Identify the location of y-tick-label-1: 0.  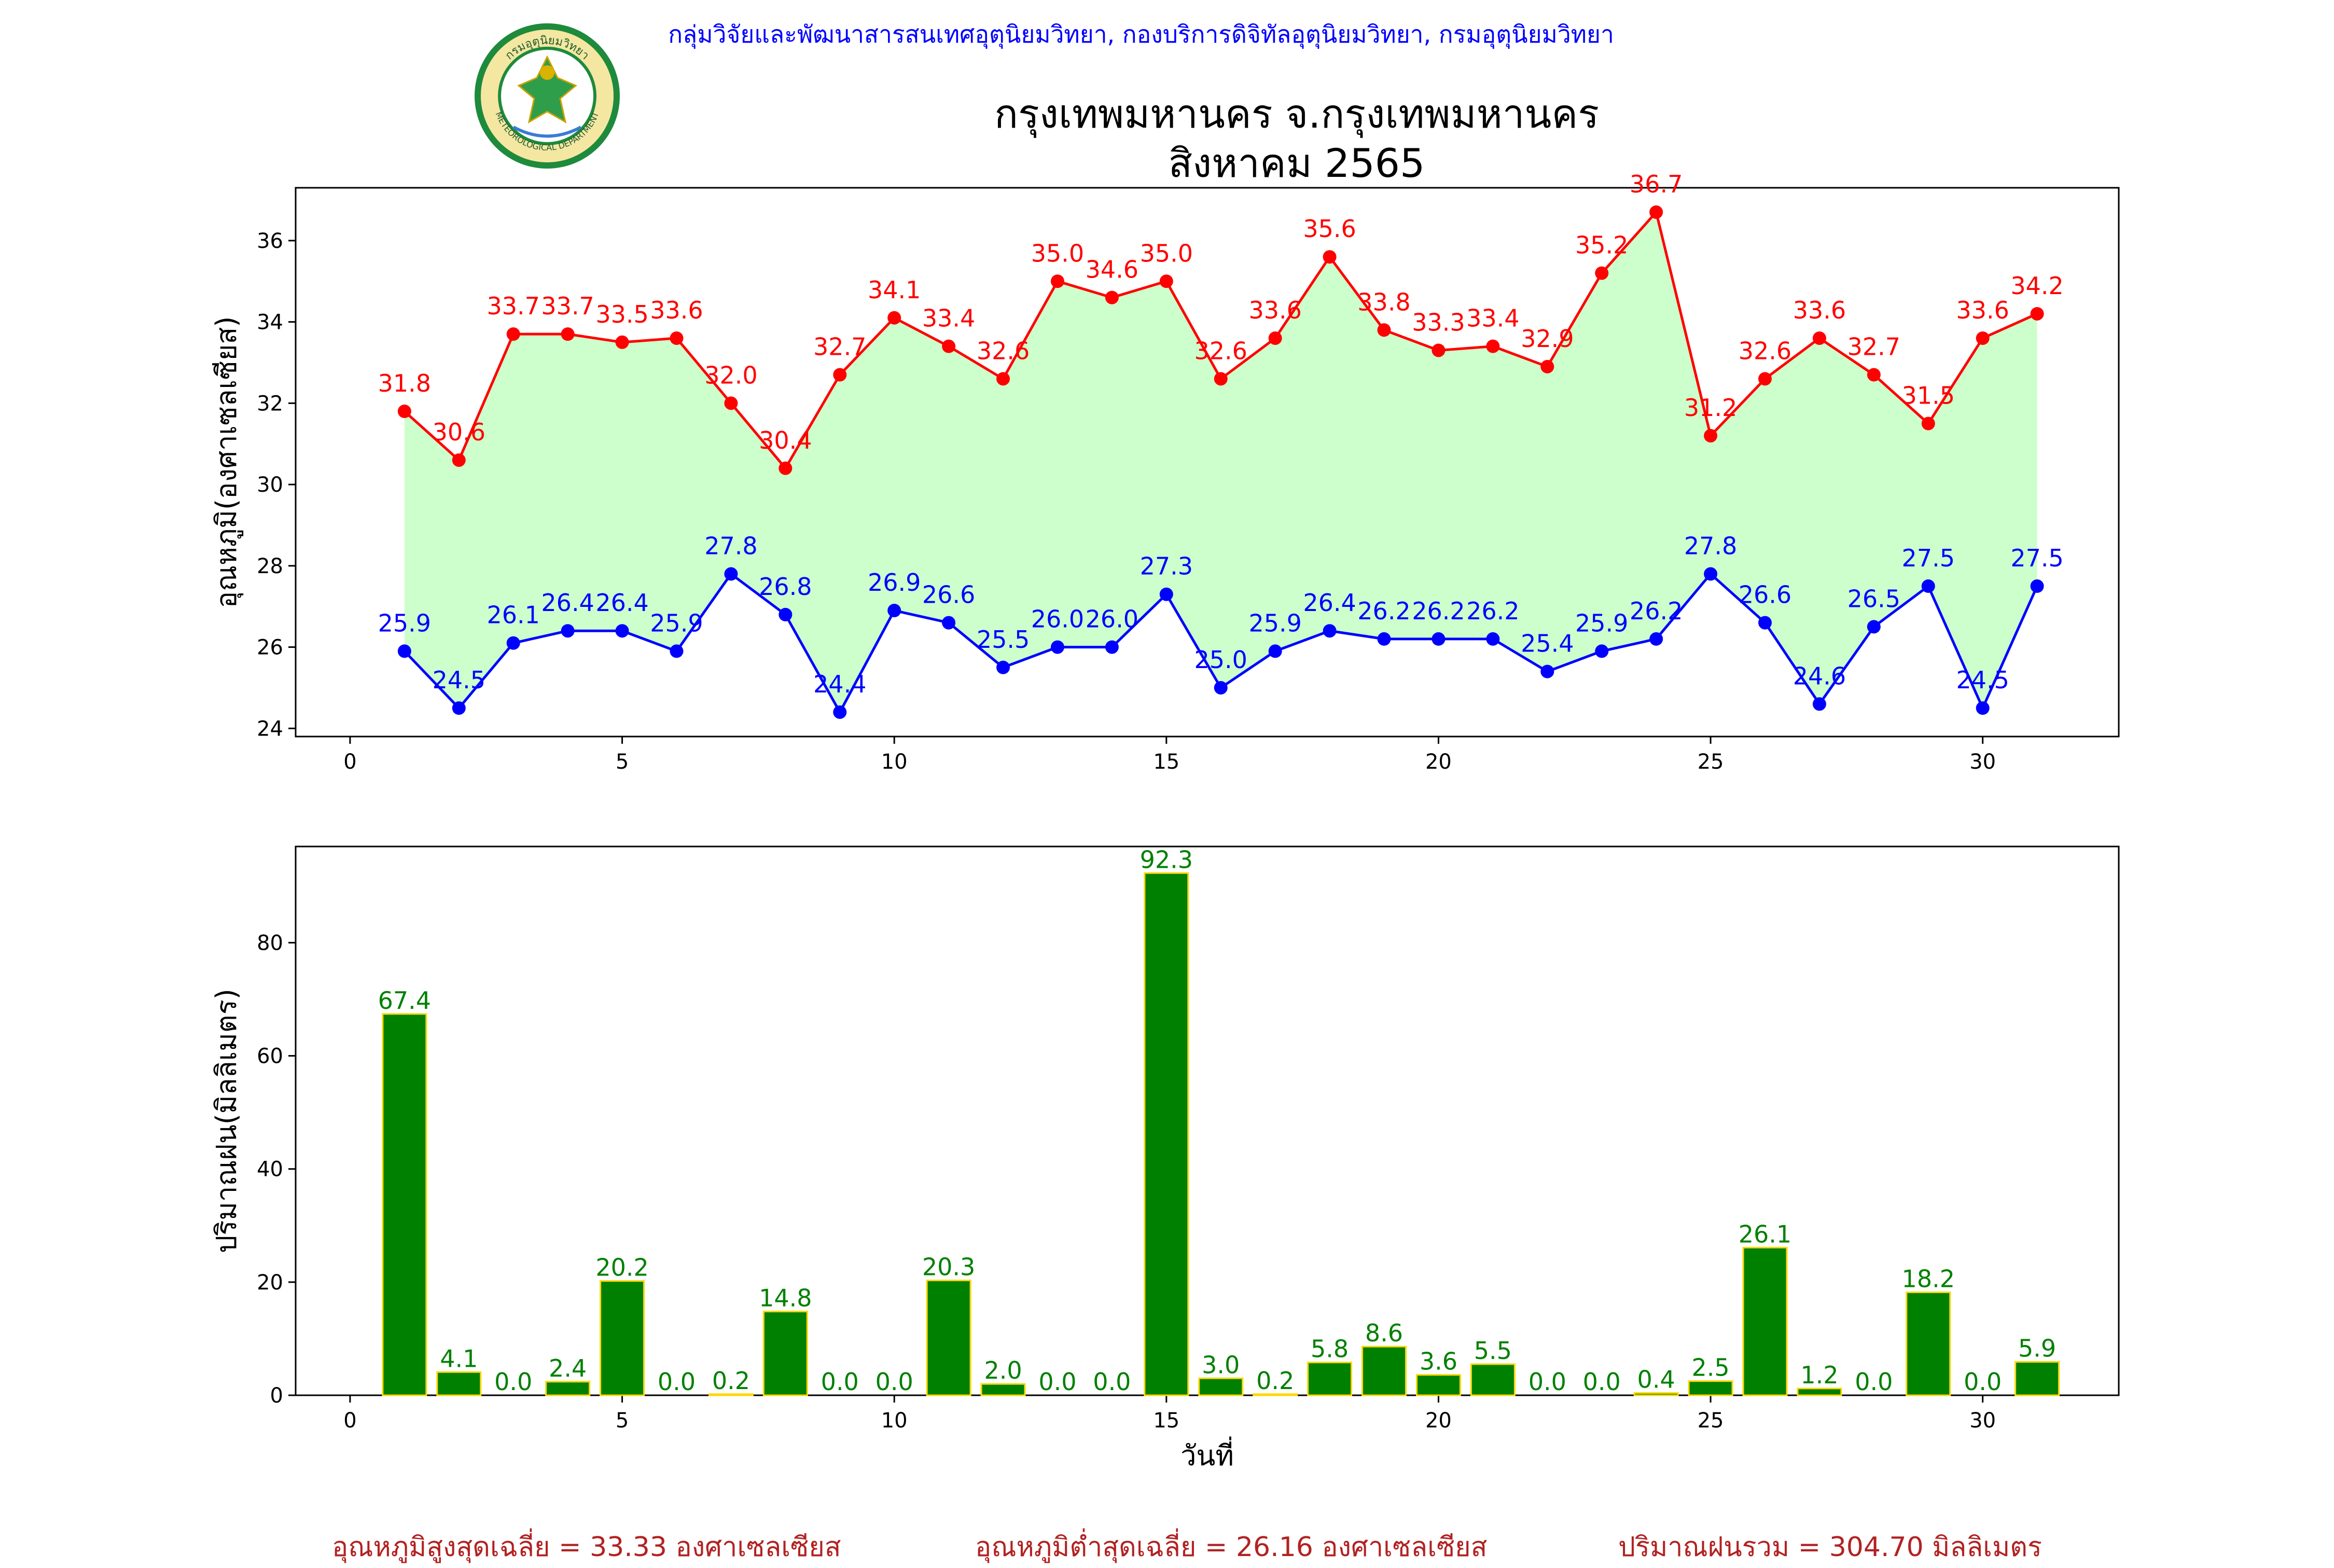
(277, 1396).